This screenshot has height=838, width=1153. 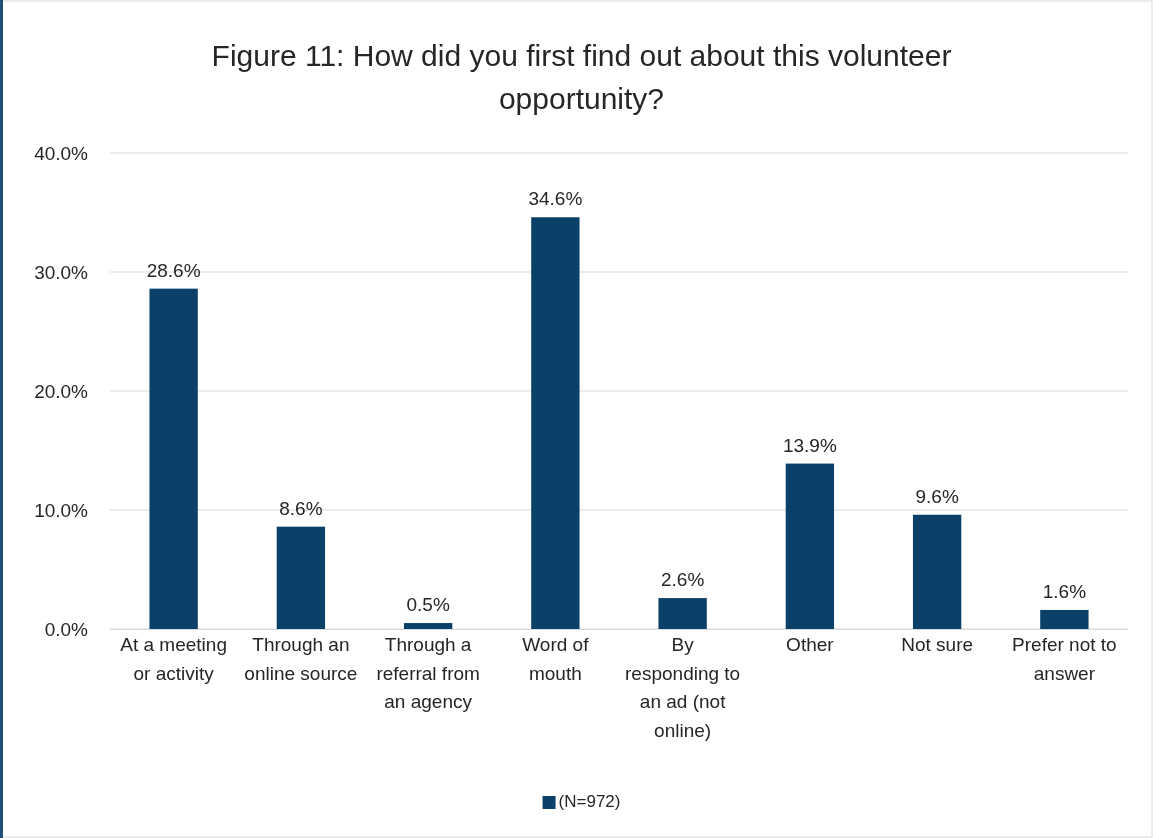 What do you see at coordinates (555, 199) in the screenshot?
I see `data-label: 34.6%` at bounding box center [555, 199].